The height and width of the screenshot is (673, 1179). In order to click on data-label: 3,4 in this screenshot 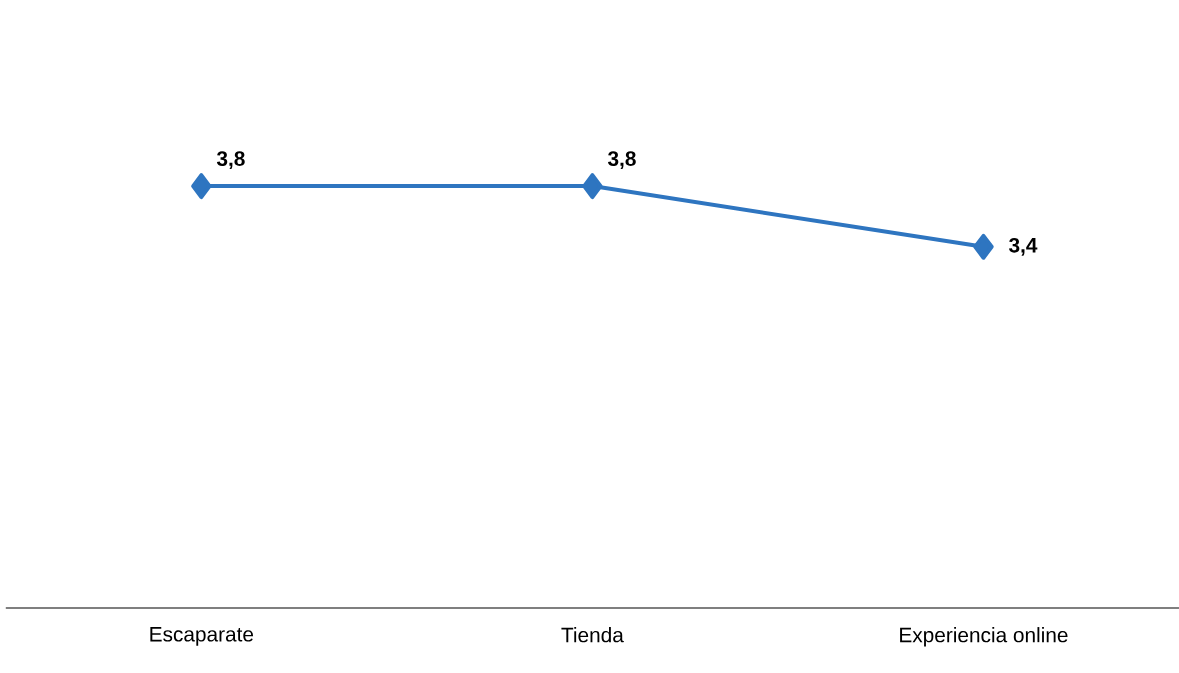, I will do `click(1023, 247)`.